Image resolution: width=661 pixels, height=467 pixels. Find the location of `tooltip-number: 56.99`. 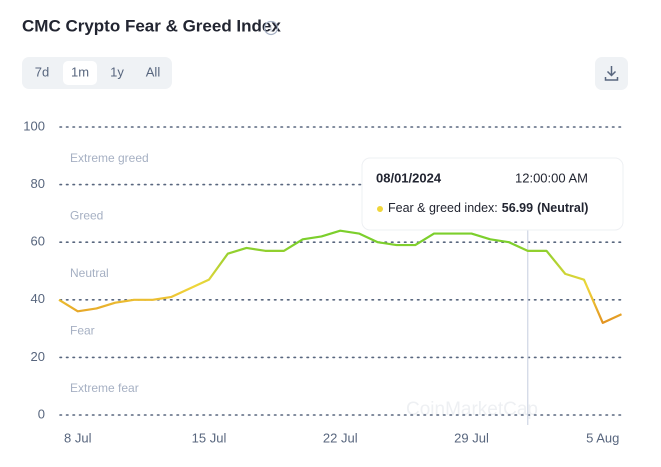

tooltip-number: 56.99 is located at coordinates (517, 208).